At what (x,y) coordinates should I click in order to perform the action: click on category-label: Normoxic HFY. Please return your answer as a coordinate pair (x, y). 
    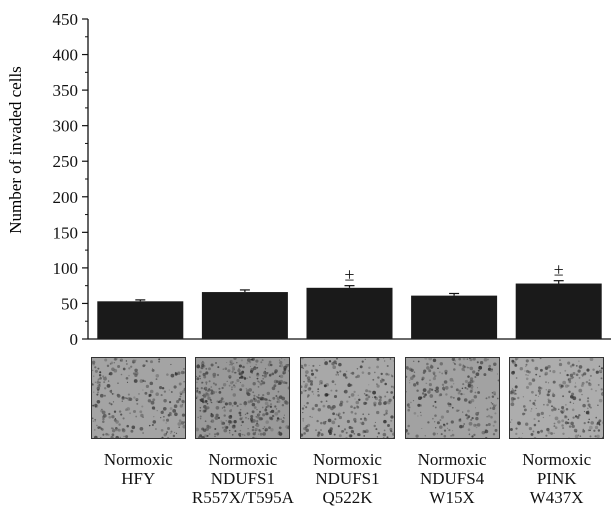
    Looking at the image, I should click on (138, 469).